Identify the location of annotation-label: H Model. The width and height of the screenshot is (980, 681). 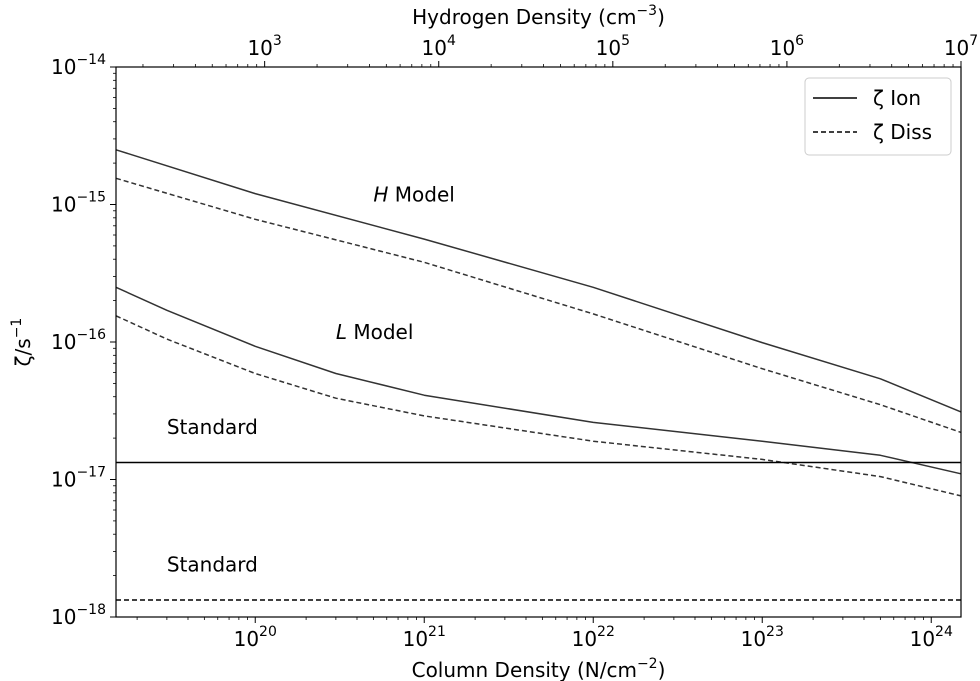
(413, 195).